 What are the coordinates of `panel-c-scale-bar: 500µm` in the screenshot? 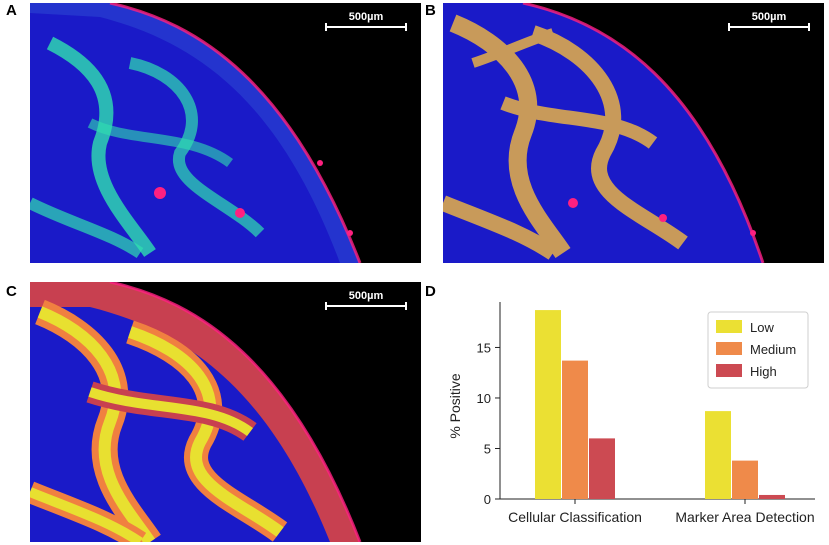 It's located at (366, 302).